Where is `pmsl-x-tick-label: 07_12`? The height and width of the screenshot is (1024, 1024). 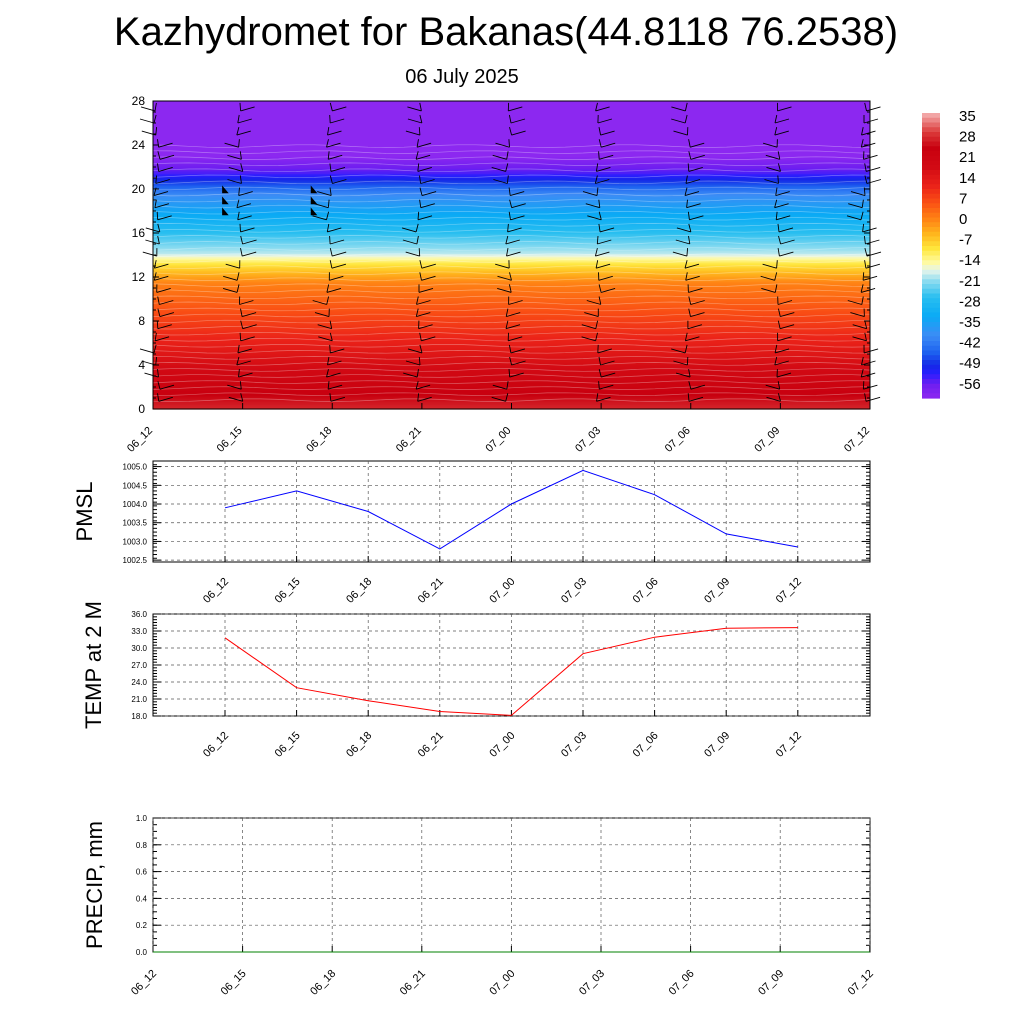 pmsl-x-tick-label: 07_12 is located at coordinates (789, 591).